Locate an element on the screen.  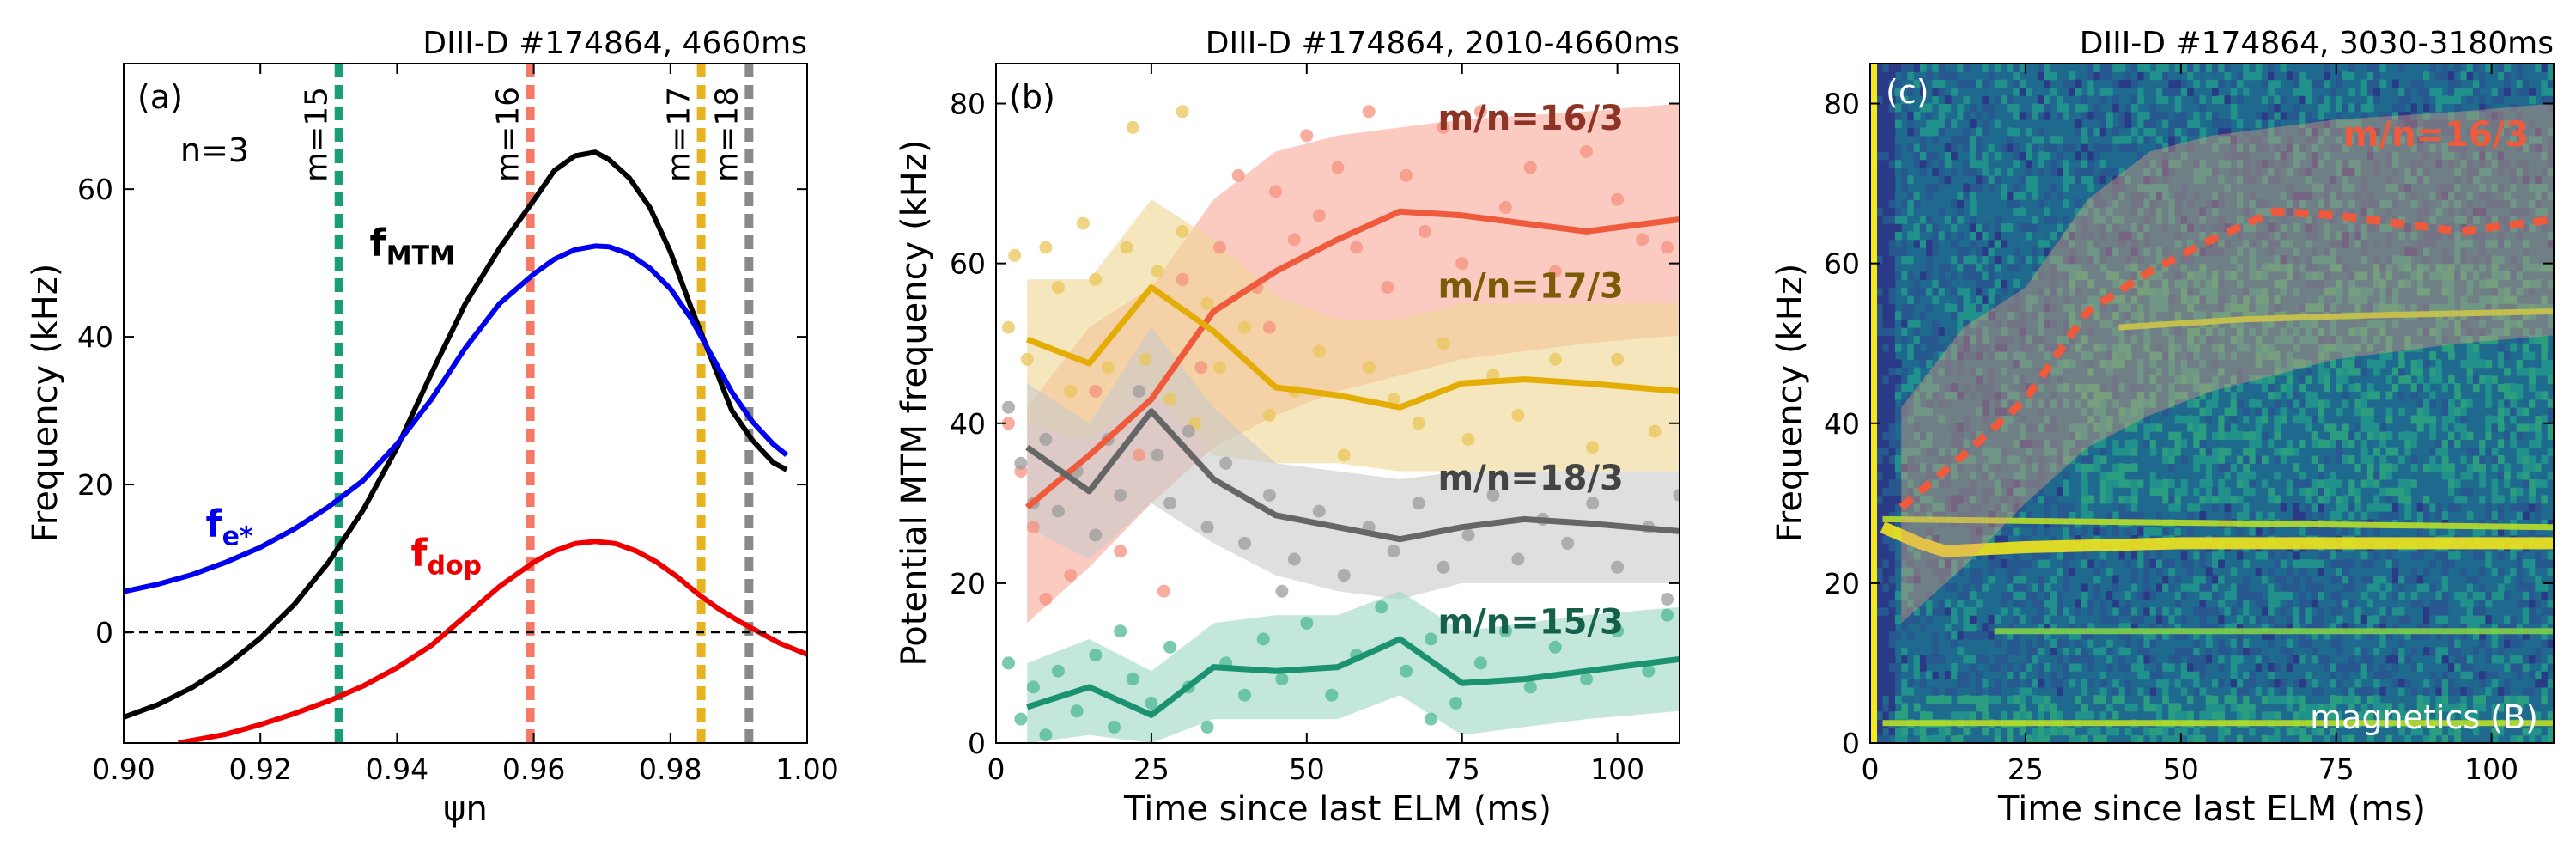
point-m/n=16/3 is located at coordinates (1269, 327).